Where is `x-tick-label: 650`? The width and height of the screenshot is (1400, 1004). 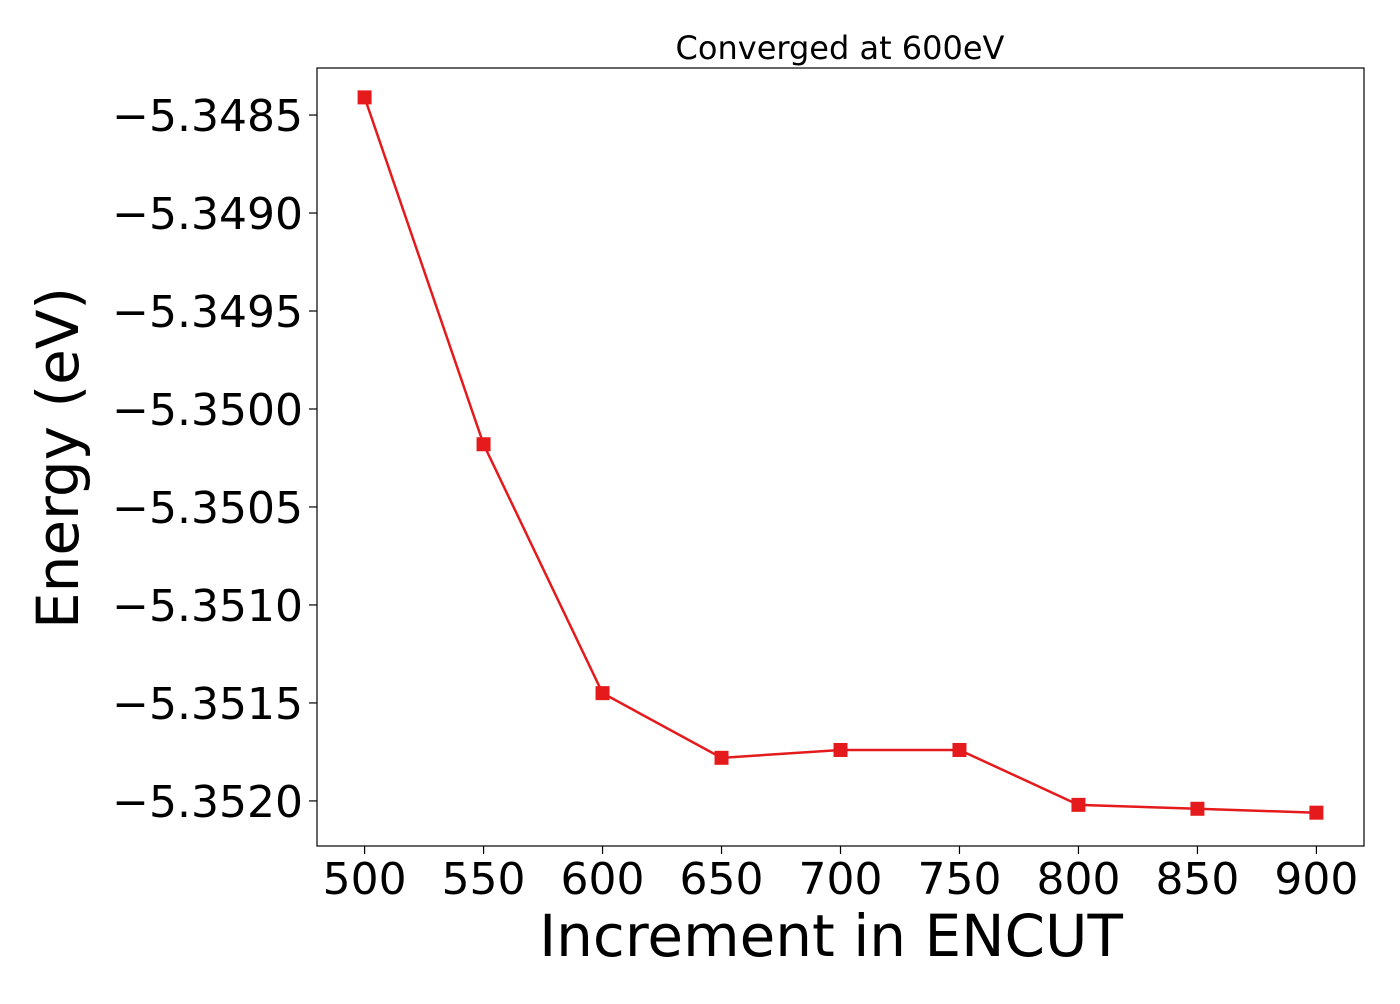 x-tick-label: 650 is located at coordinates (722, 879).